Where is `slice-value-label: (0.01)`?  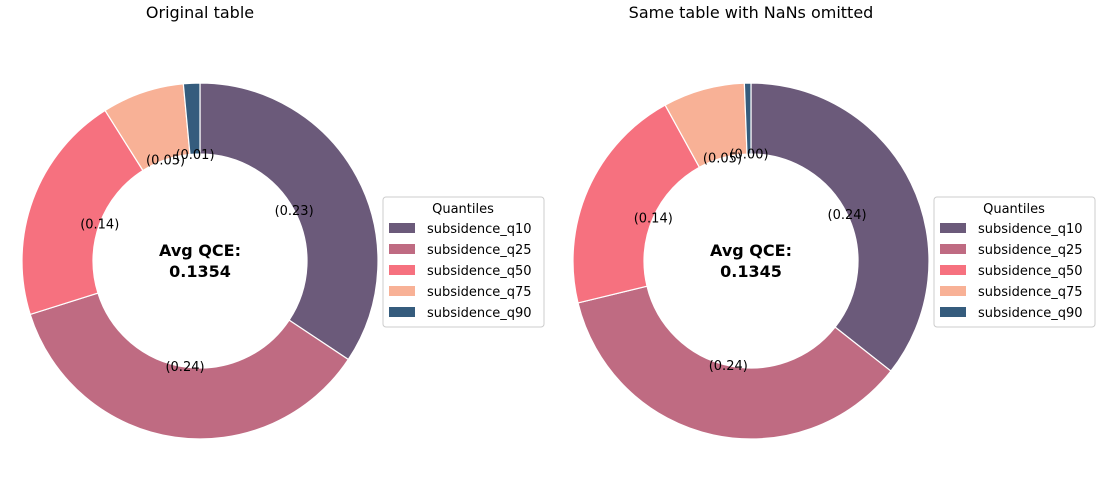 slice-value-label: (0.01) is located at coordinates (194, 155).